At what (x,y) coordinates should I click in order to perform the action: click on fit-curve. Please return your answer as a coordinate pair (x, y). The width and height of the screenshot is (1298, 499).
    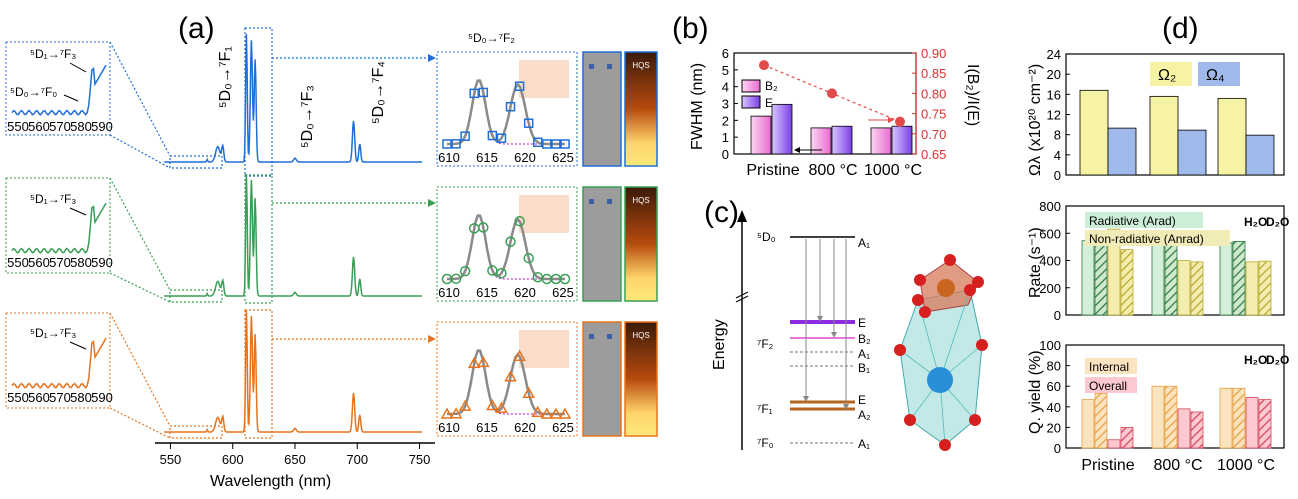
    Looking at the image, I should click on (506, 382).